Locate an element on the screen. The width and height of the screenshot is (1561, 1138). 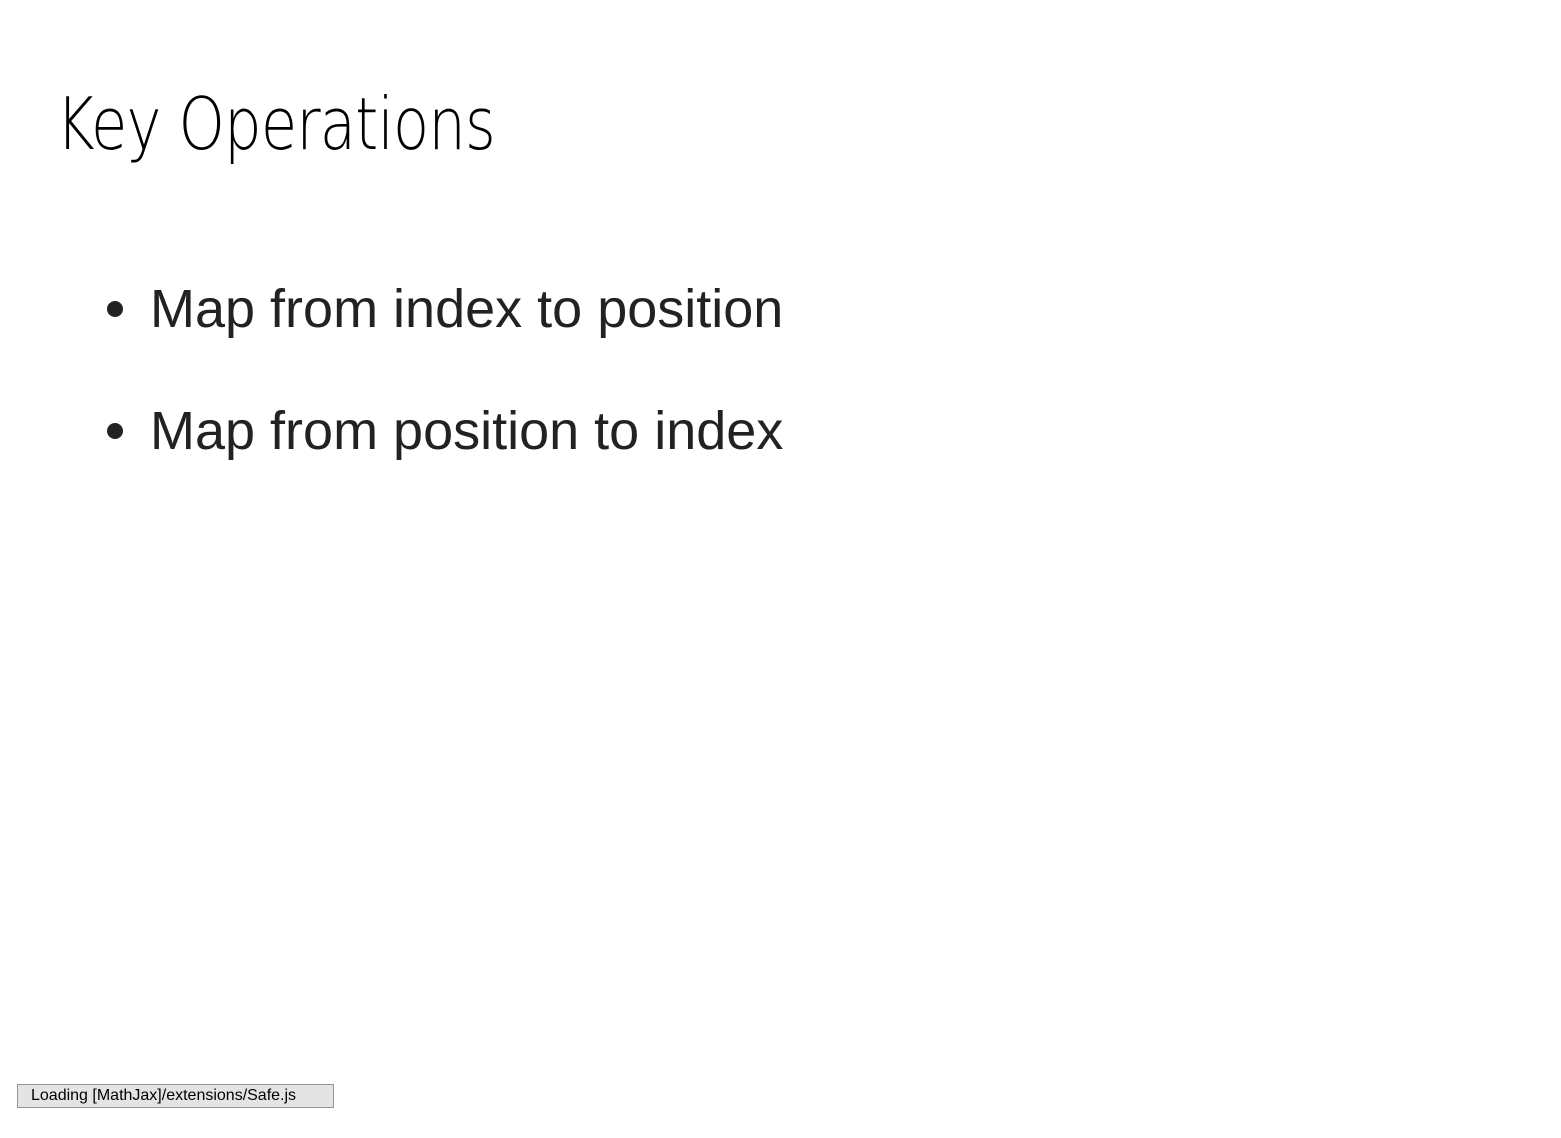
slide-title: Key Operations is located at coordinates (276, 124).